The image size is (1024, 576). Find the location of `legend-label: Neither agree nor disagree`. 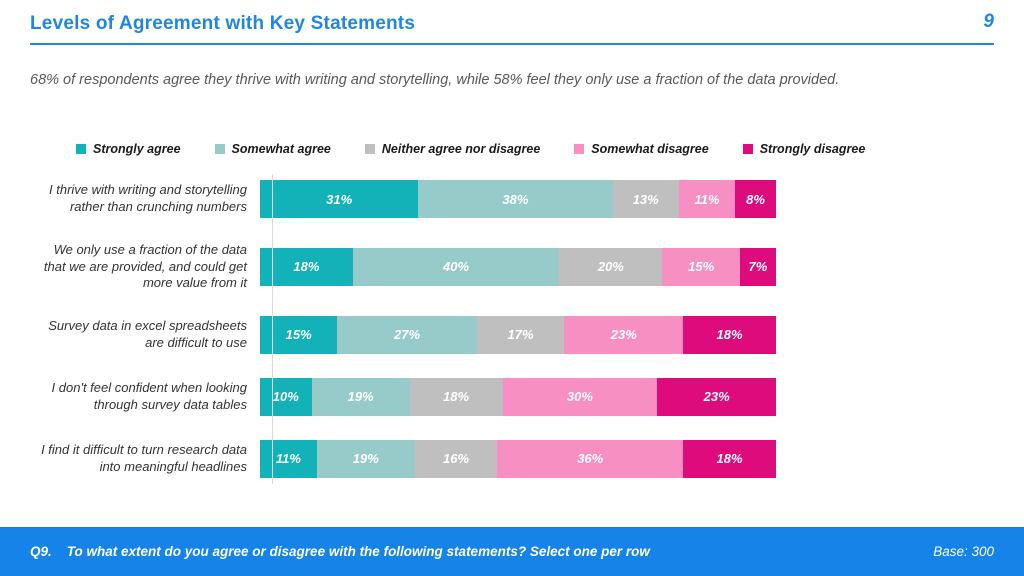

legend-label: Neither agree nor disagree is located at coordinates (461, 149).